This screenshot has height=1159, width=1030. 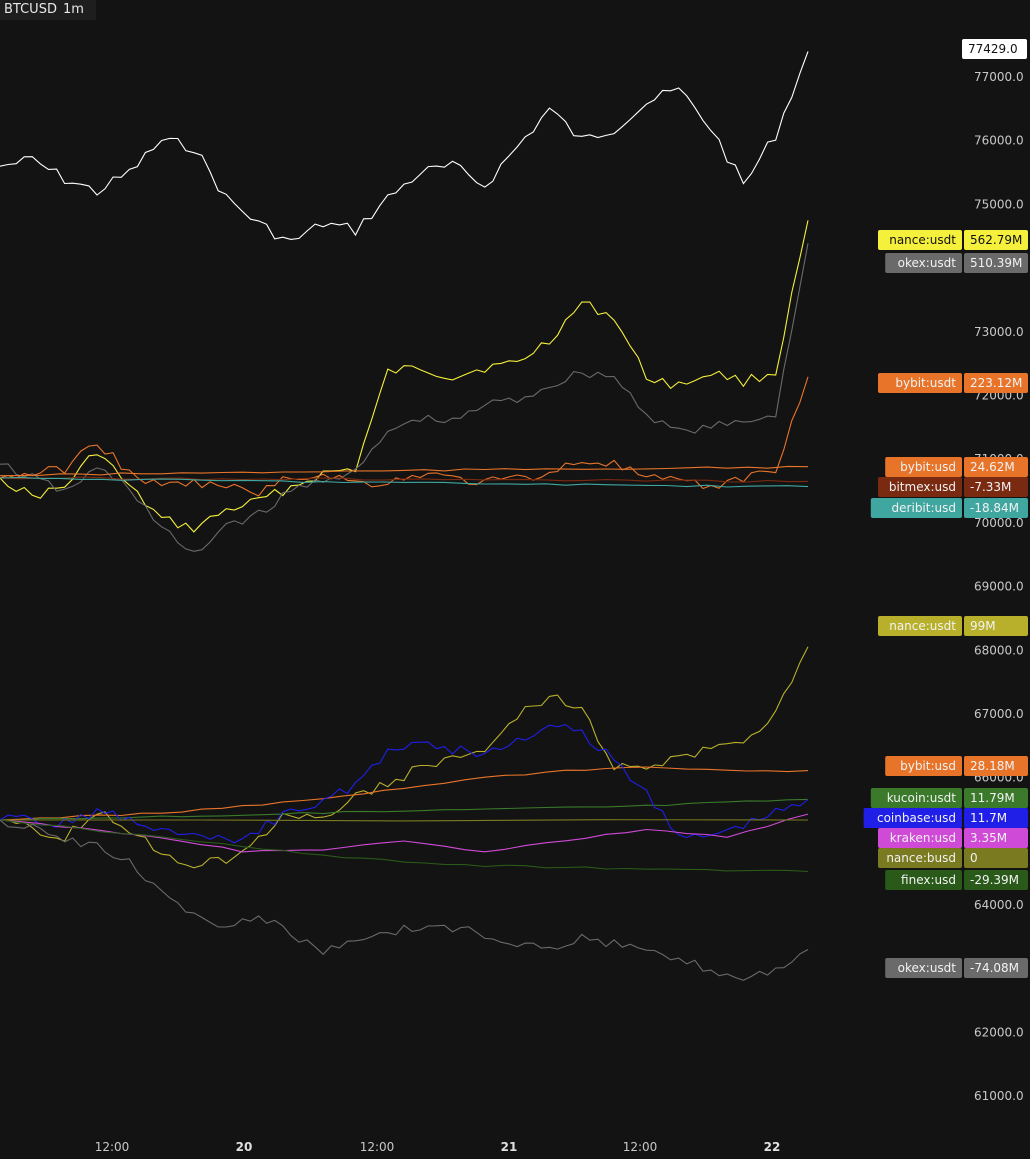 I want to click on series-label-1: okex:usdt 510.39M, so click(x=956, y=263).